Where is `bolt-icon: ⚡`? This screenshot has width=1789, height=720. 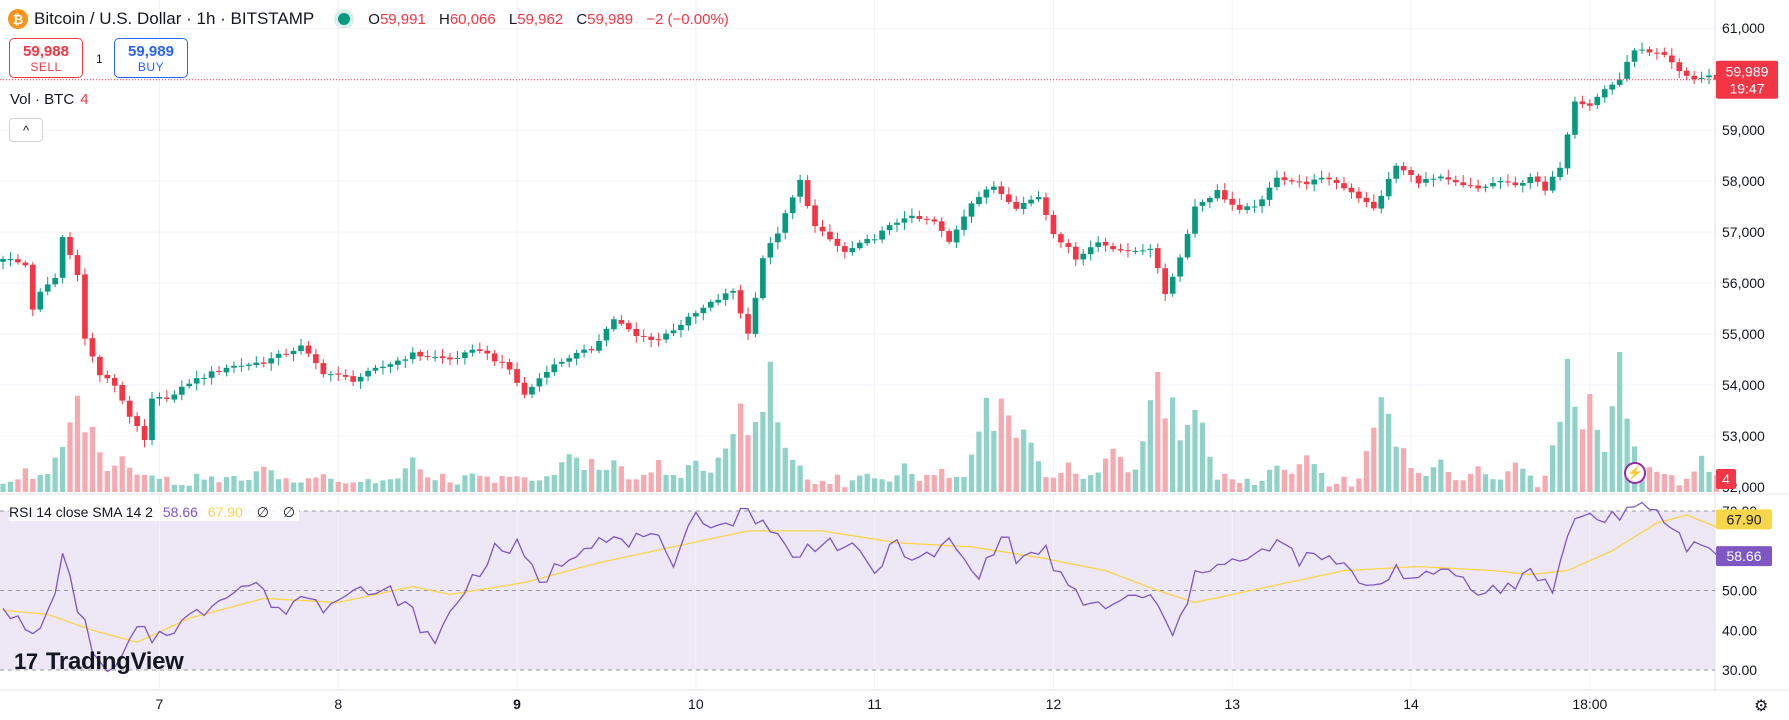
bolt-icon: ⚡ is located at coordinates (1635, 473).